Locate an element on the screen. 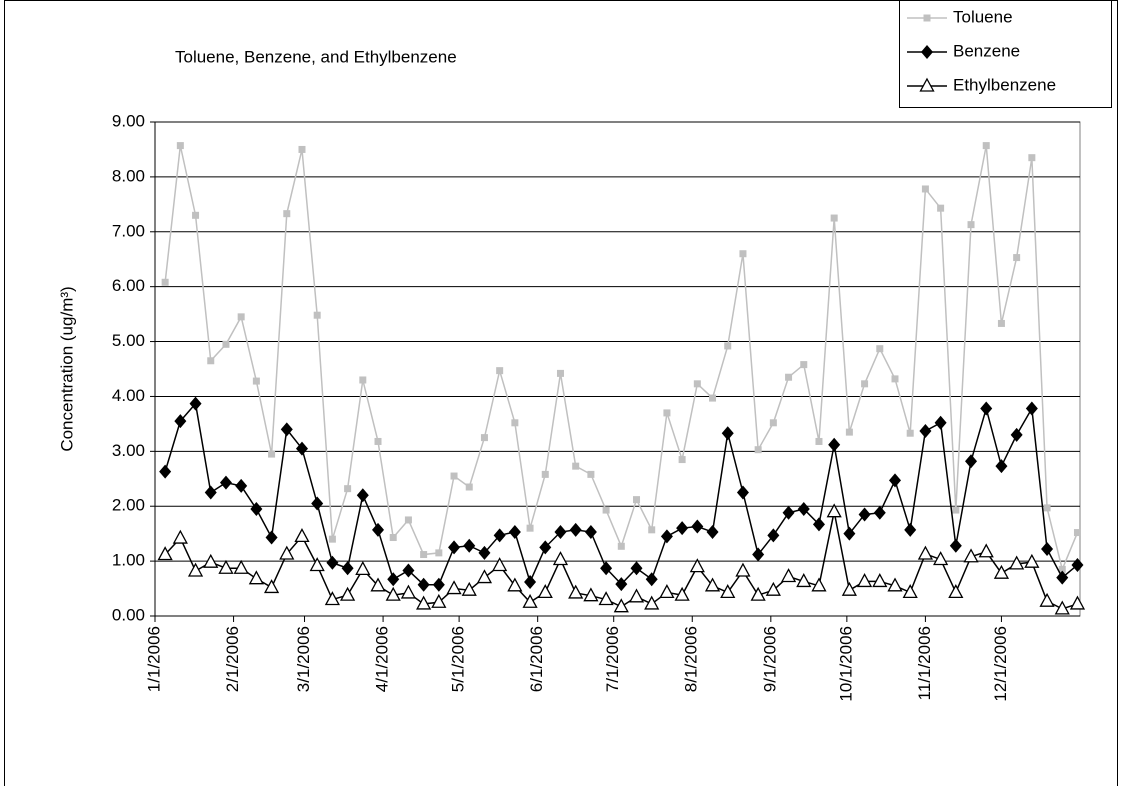  x-tick-label: 8/1/2006 is located at coordinates (691, 659).